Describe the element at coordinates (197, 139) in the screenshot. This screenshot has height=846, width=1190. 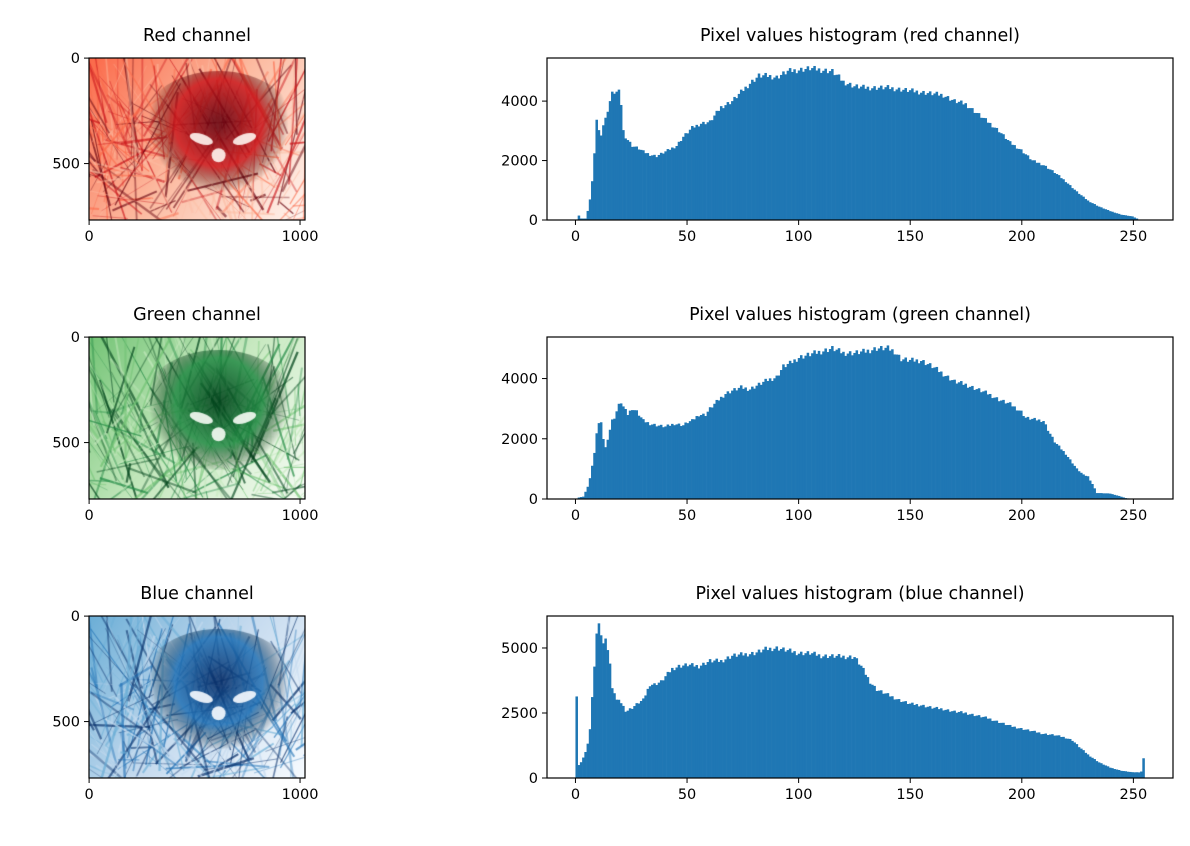
I see `channel-image-canvas` at that location.